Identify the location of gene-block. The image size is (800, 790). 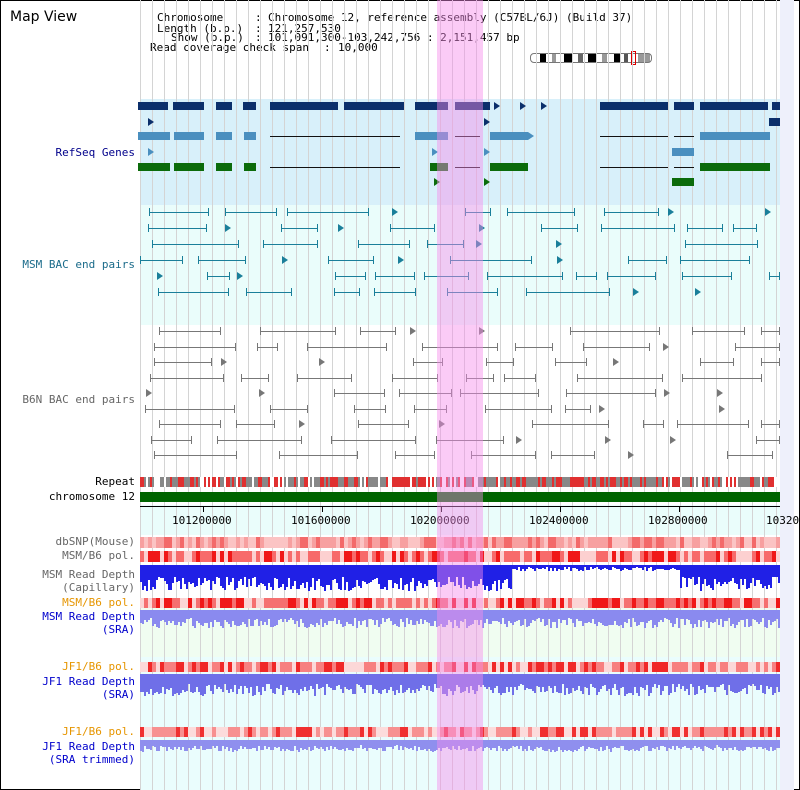
(776, 106).